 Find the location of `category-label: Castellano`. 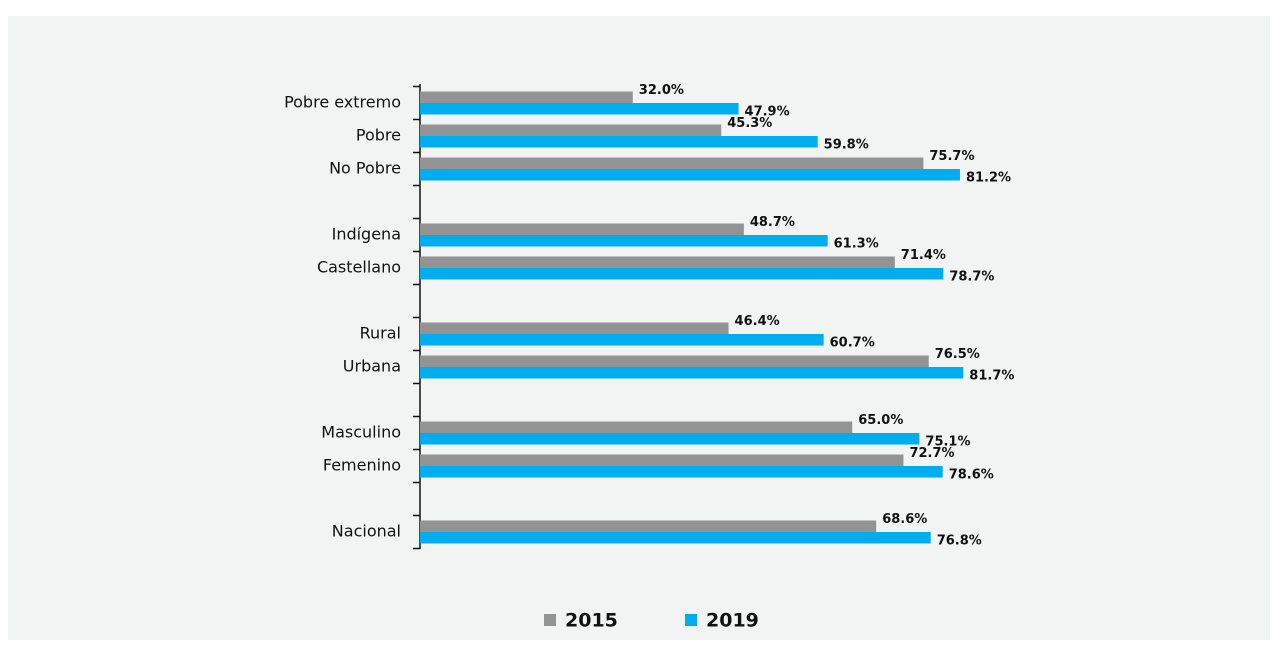

category-label: Castellano is located at coordinates (359, 267).